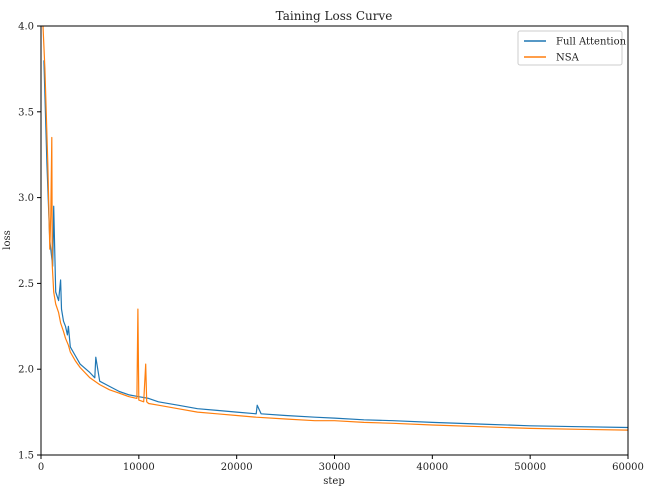 This screenshot has height=490, width=660. What do you see at coordinates (26, 27) in the screenshot?
I see `y-tick-label: 4.0` at bounding box center [26, 27].